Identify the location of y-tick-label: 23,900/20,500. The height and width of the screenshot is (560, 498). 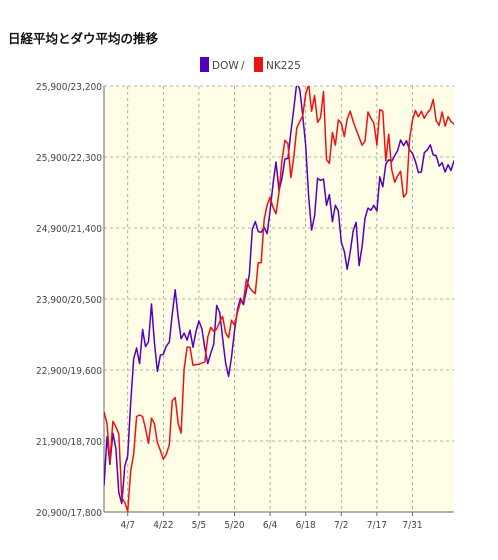
(69, 300).